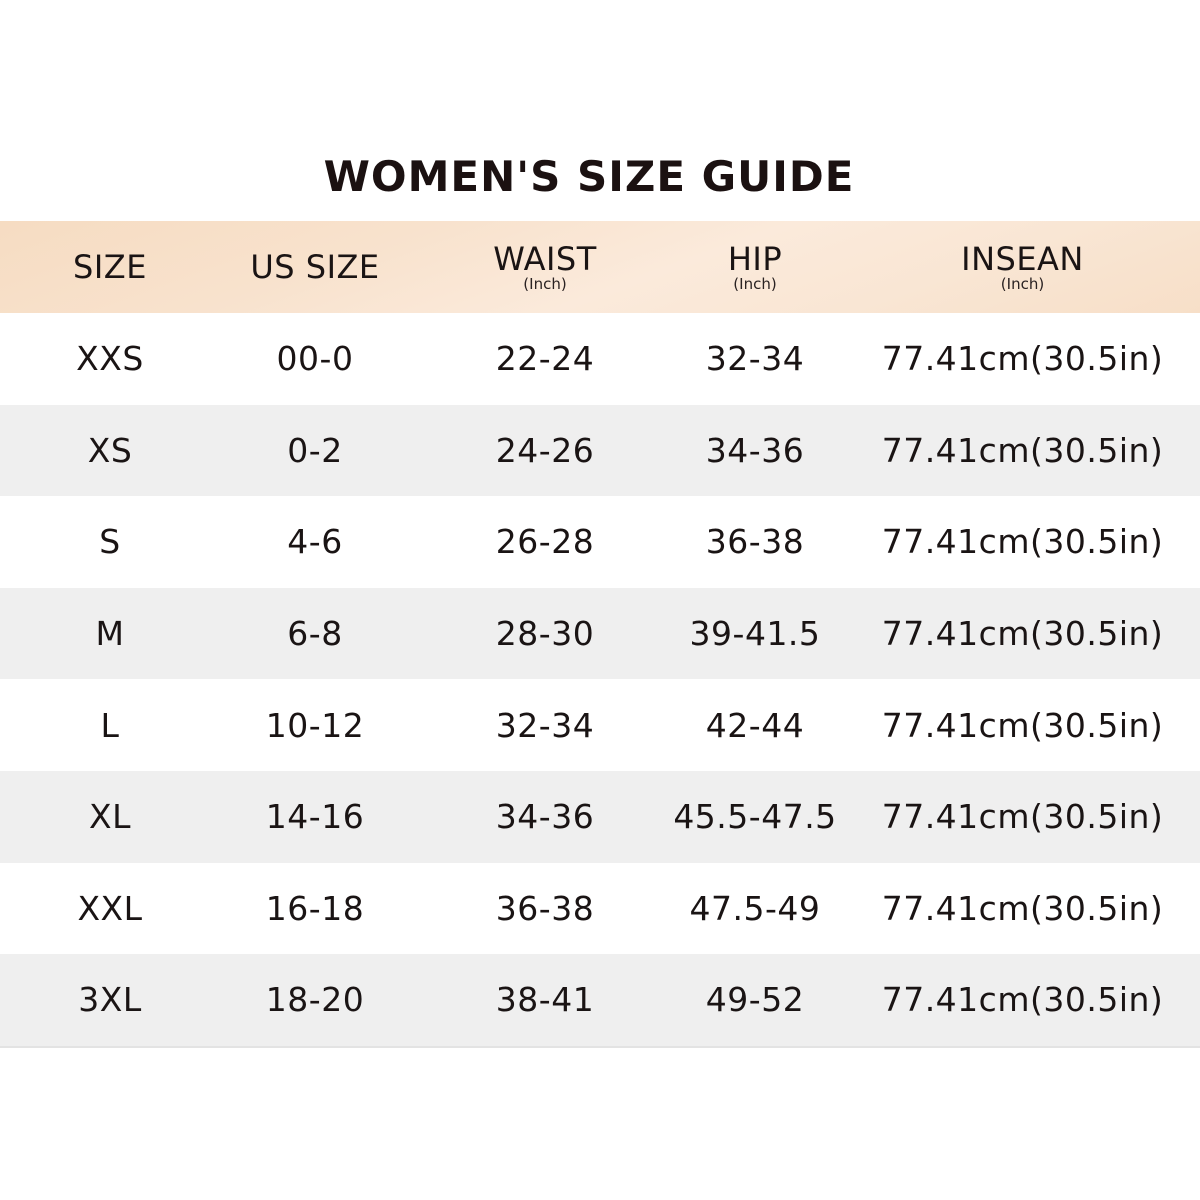 The image size is (1200, 1200). I want to click on header-us-size: US SIZE, so click(315, 267).